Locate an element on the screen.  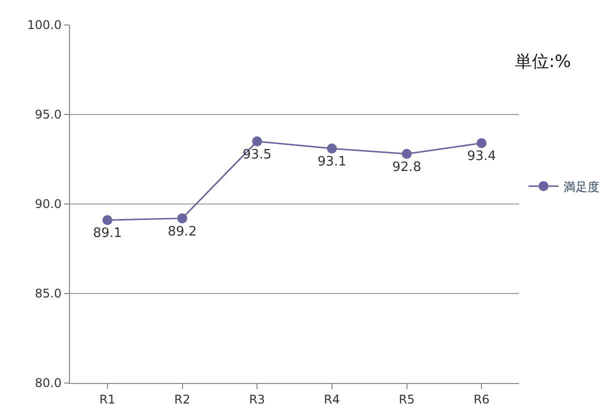
annotation: 単位:% is located at coordinates (543, 62).